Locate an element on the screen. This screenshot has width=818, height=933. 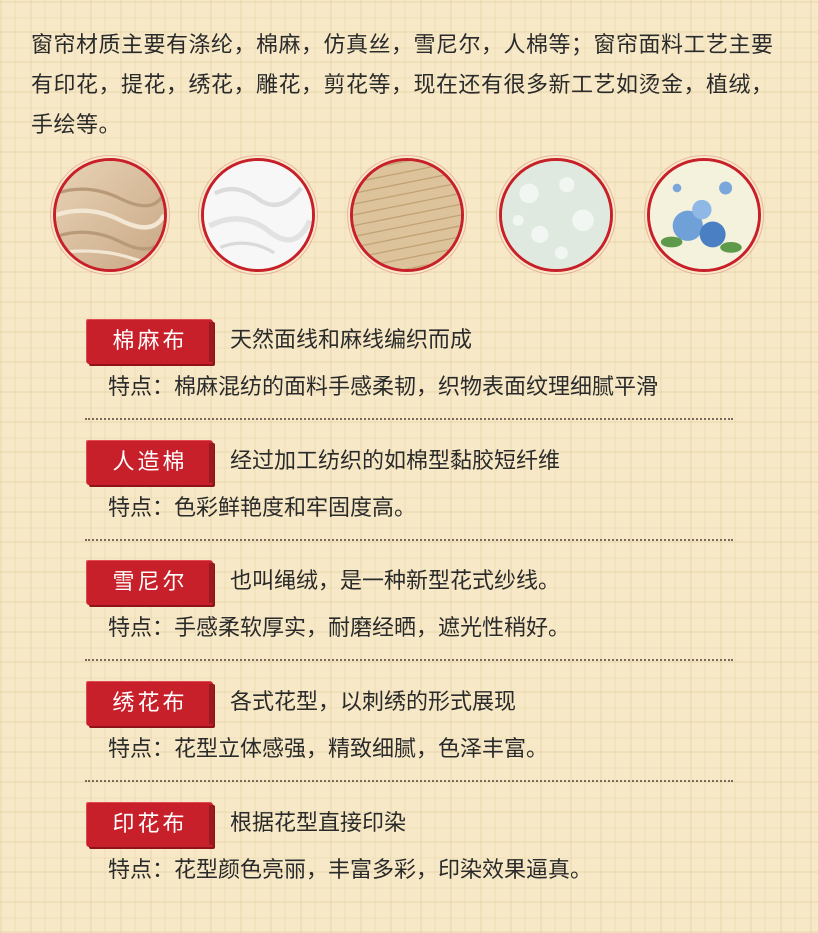
linen-fabric-swatch-icon is located at coordinates (110, 215).